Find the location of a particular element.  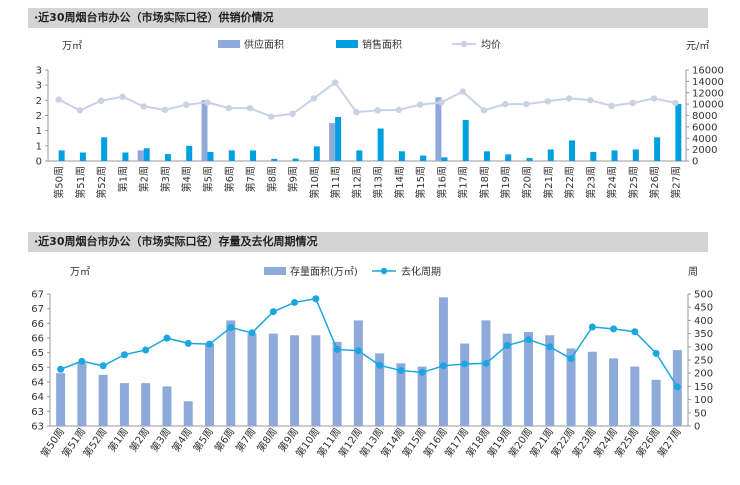

right-tick-label: 0 is located at coordinates (697, 427).